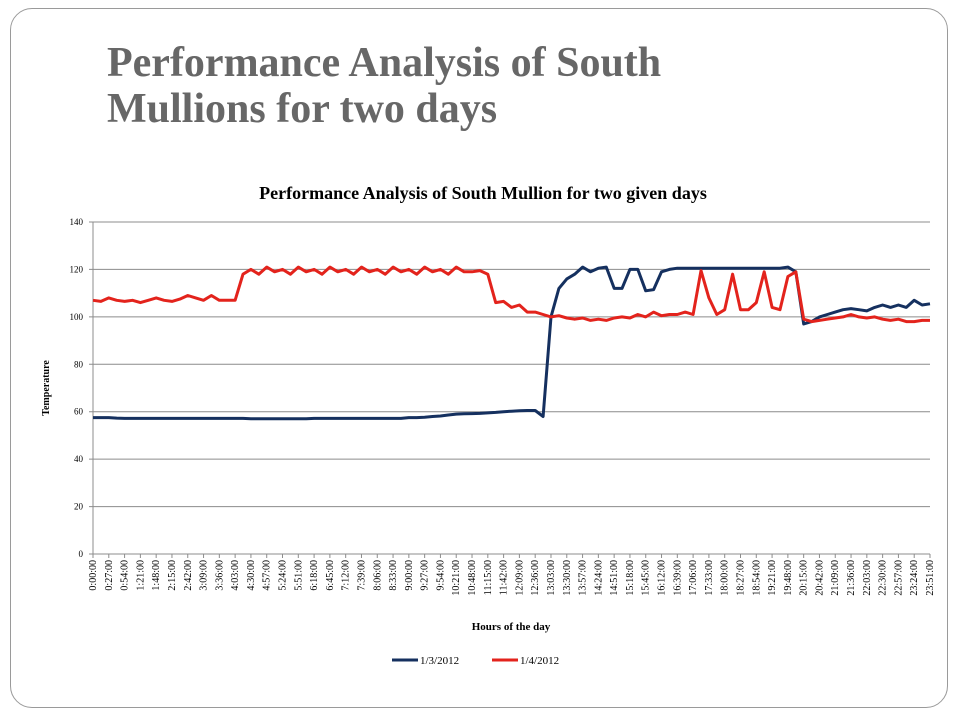 This screenshot has height=720, width=960. Describe the element at coordinates (472, 578) in the screenshot. I see `x-tick-label: 10:48:00` at that location.